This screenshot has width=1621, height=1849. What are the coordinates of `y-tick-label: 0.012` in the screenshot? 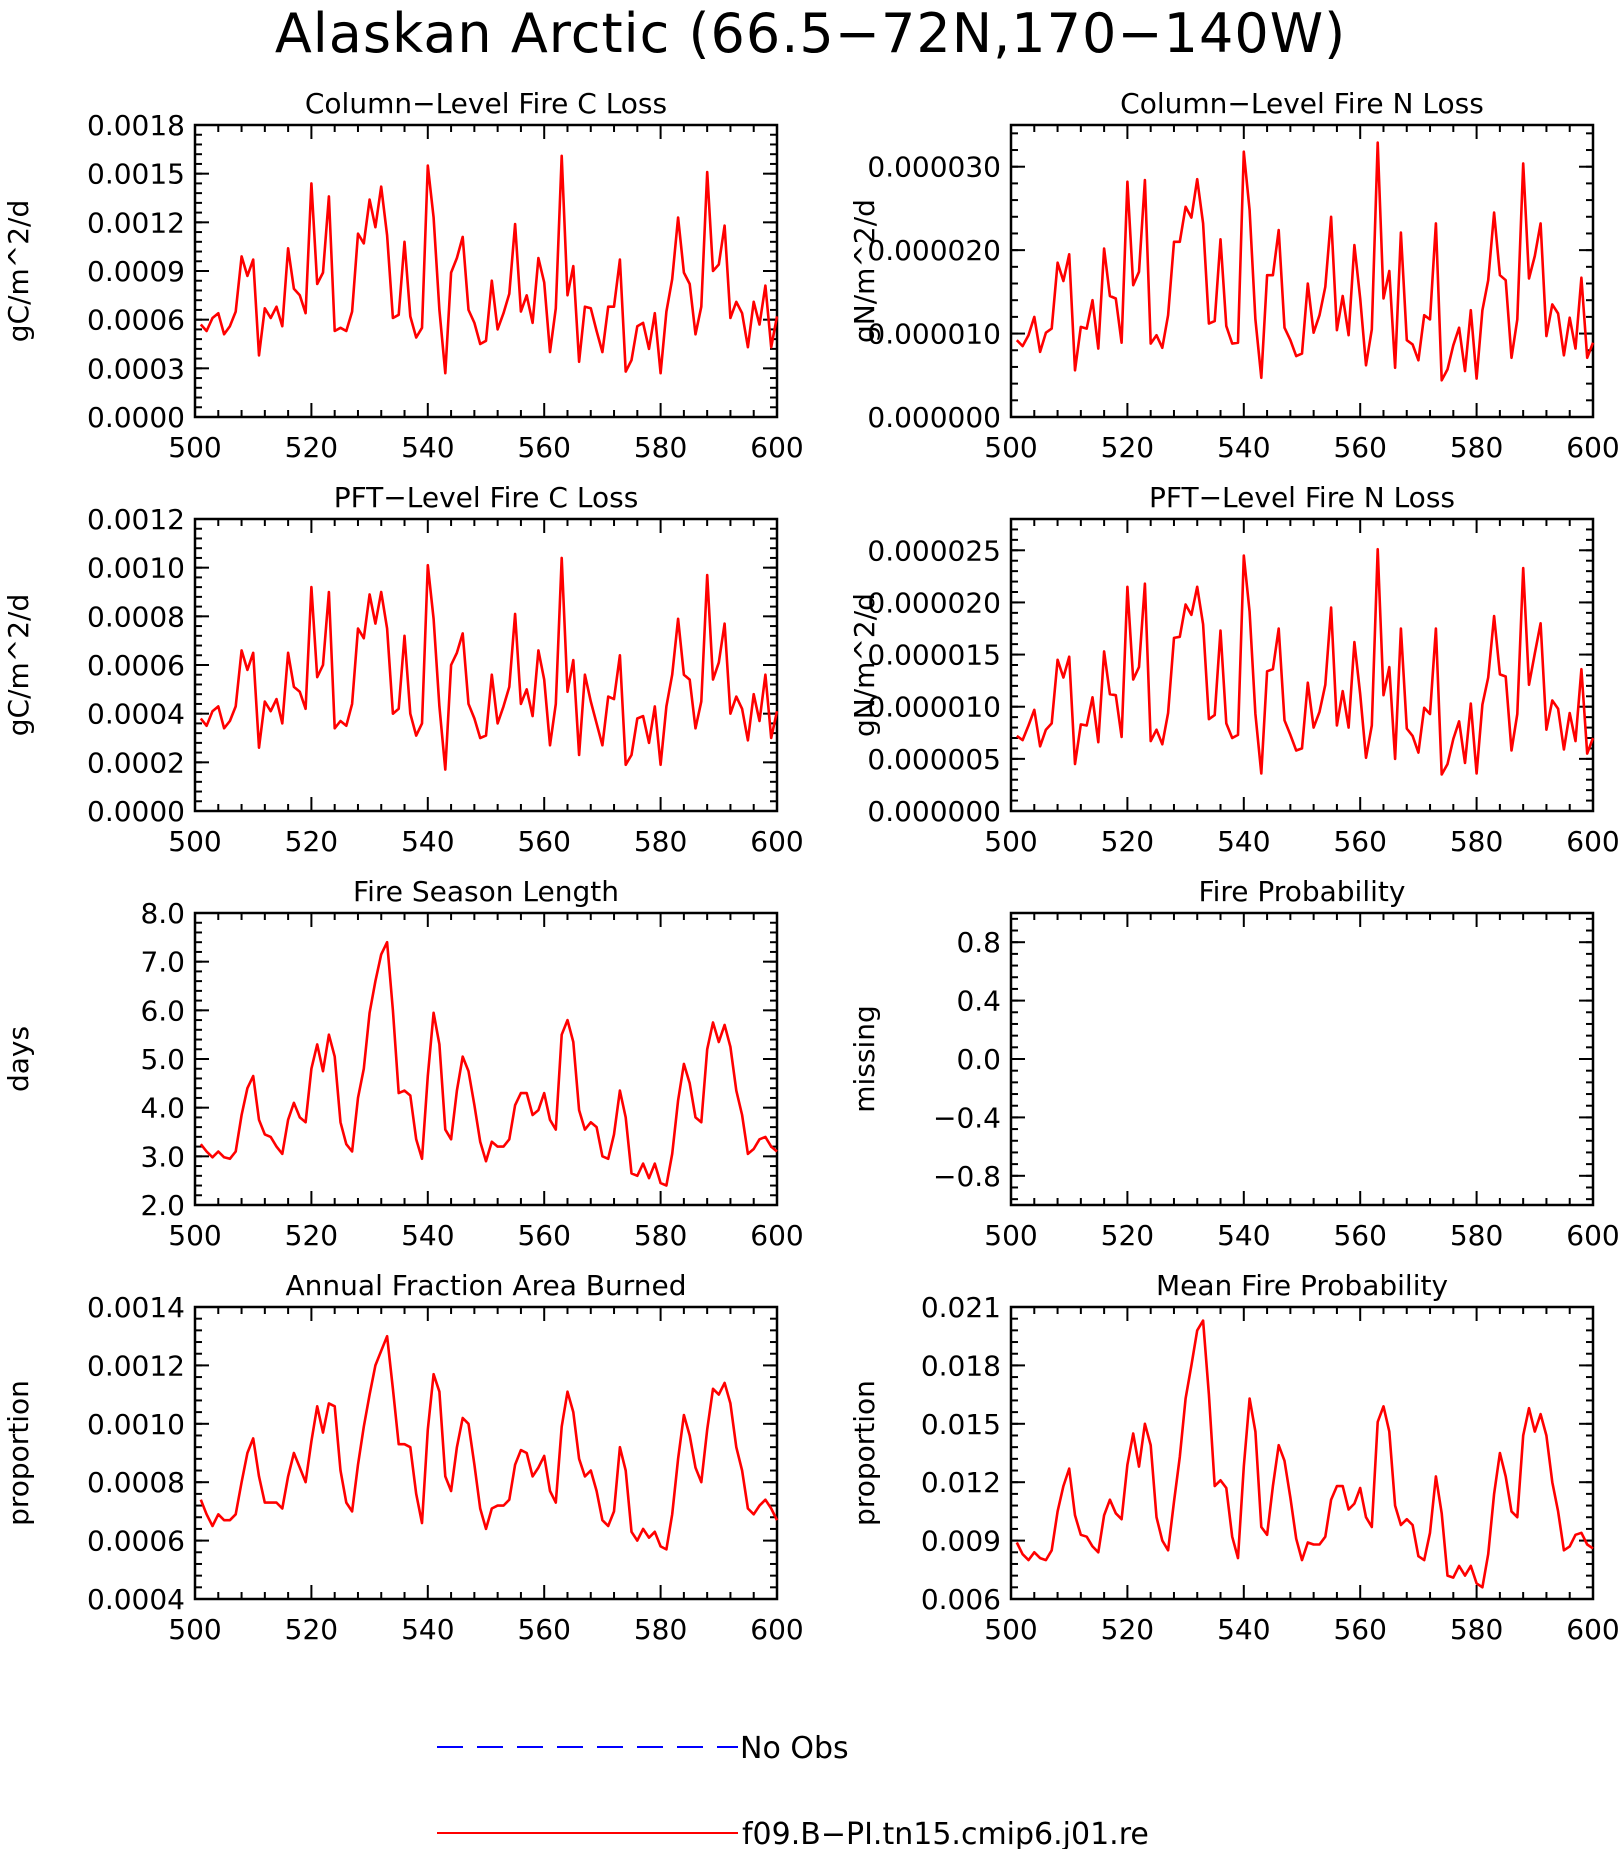 It's located at (961, 1482).